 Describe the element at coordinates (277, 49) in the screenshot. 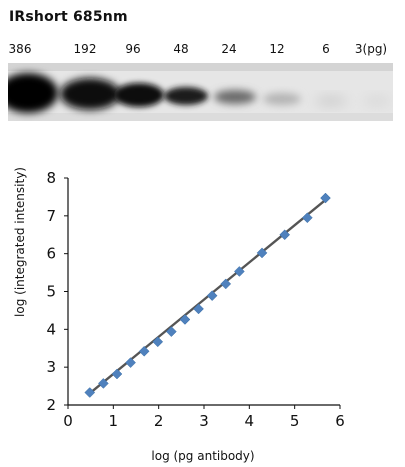

I see `lane-label: 12` at that location.